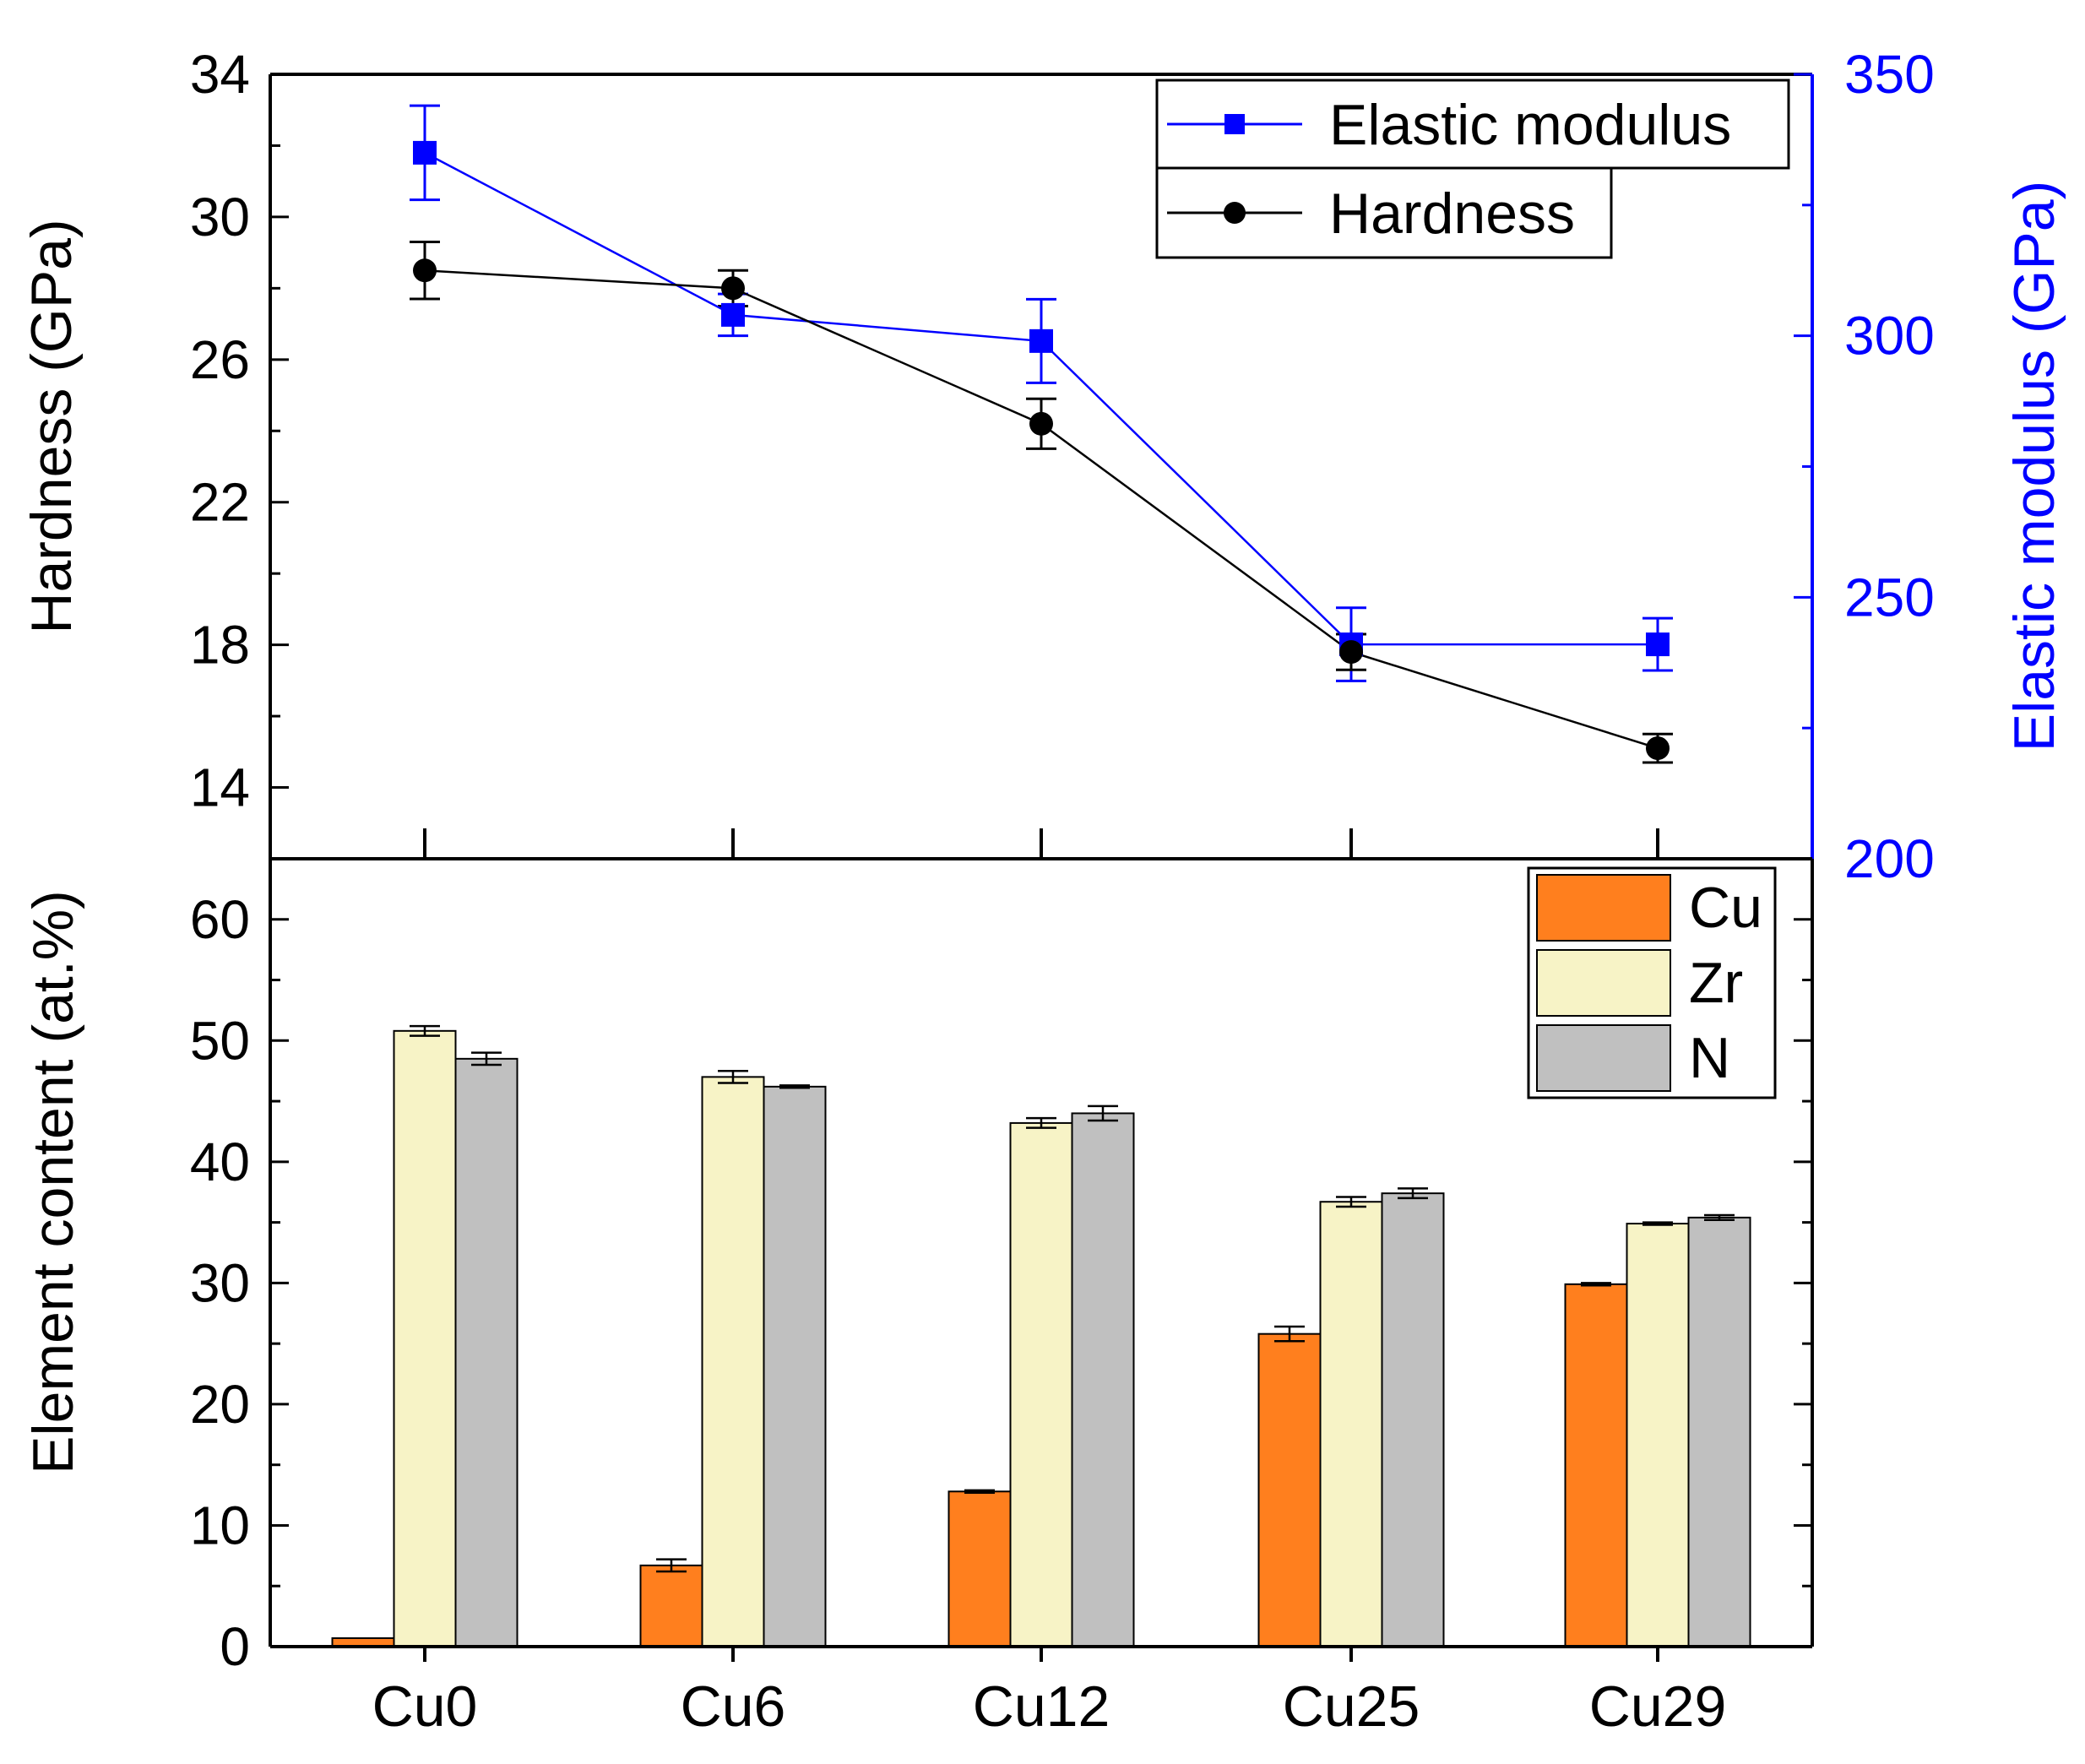 This screenshot has height=1764, width=2085. I want to click on elastic-modulus-point-cu6, so click(733, 315).